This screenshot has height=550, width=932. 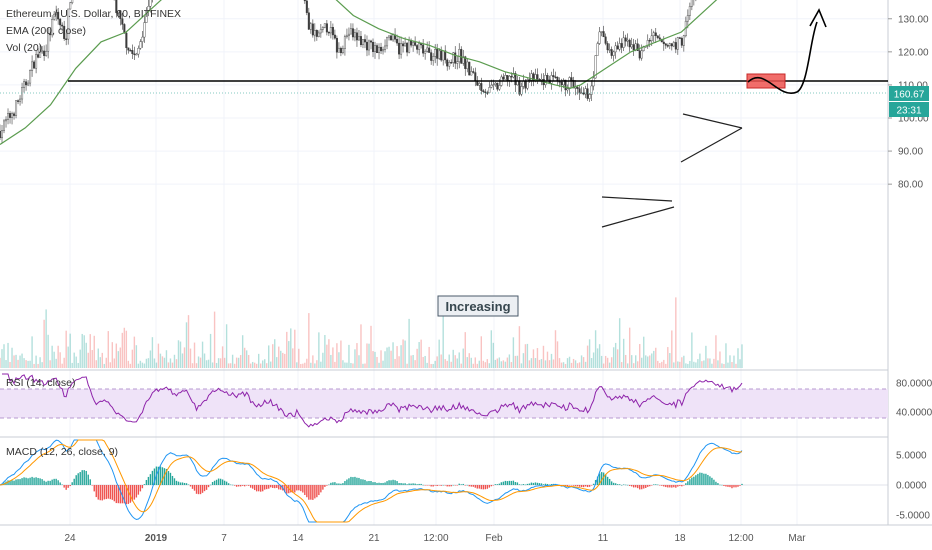 What do you see at coordinates (637, 199) in the screenshot?
I see `triangle-1-upper` at bounding box center [637, 199].